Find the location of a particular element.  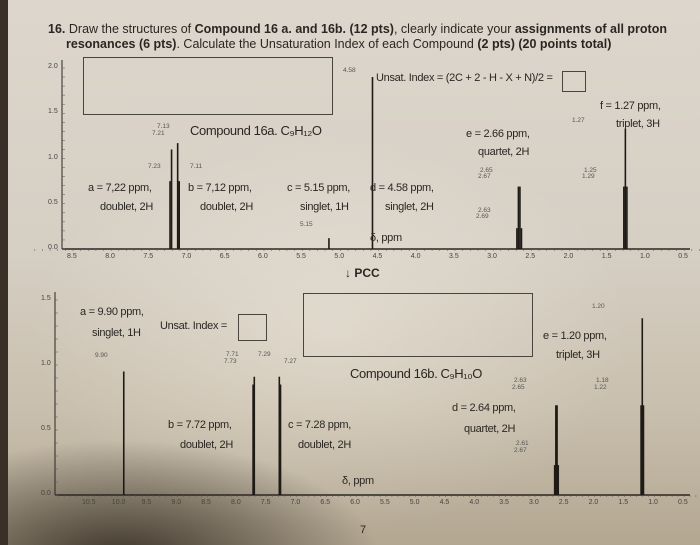

peak-label: 1.27 is located at coordinates (578, 120).